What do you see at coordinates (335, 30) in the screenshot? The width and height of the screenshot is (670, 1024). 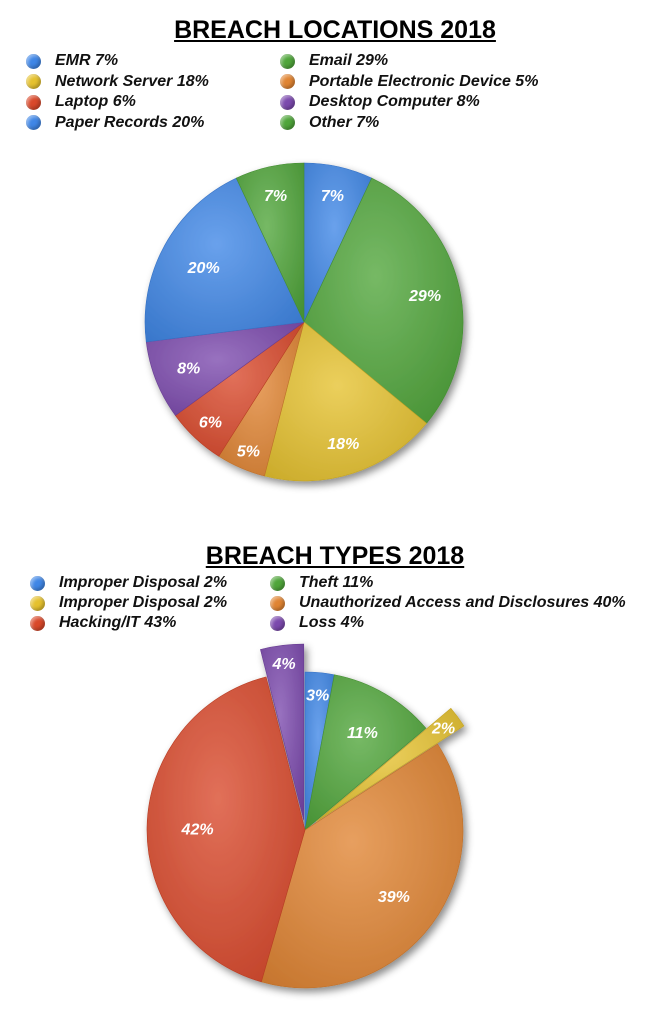 I see `chart-title-breach-locations: BREACH LOCATIONS 2018` at bounding box center [335, 30].